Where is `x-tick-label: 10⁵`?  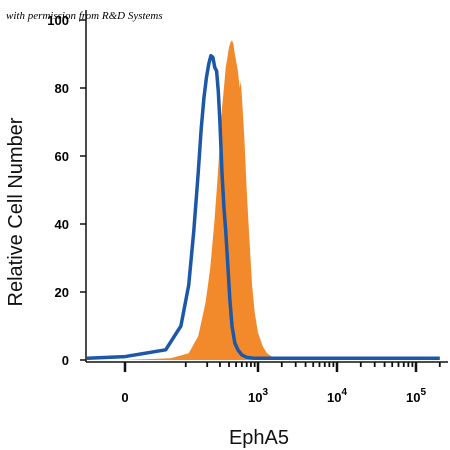
x-tick-label: 10⁵ is located at coordinates (416, 396).